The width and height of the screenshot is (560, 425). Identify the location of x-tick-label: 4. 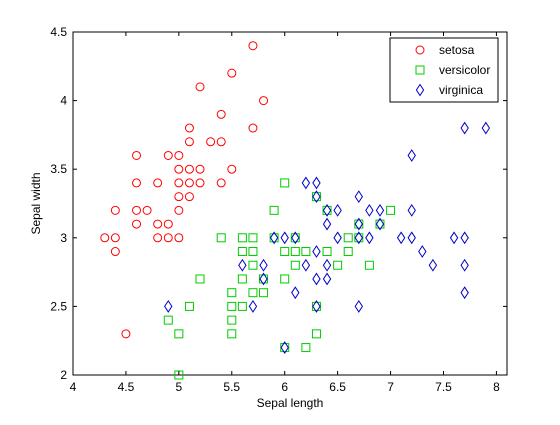
(73, 387).